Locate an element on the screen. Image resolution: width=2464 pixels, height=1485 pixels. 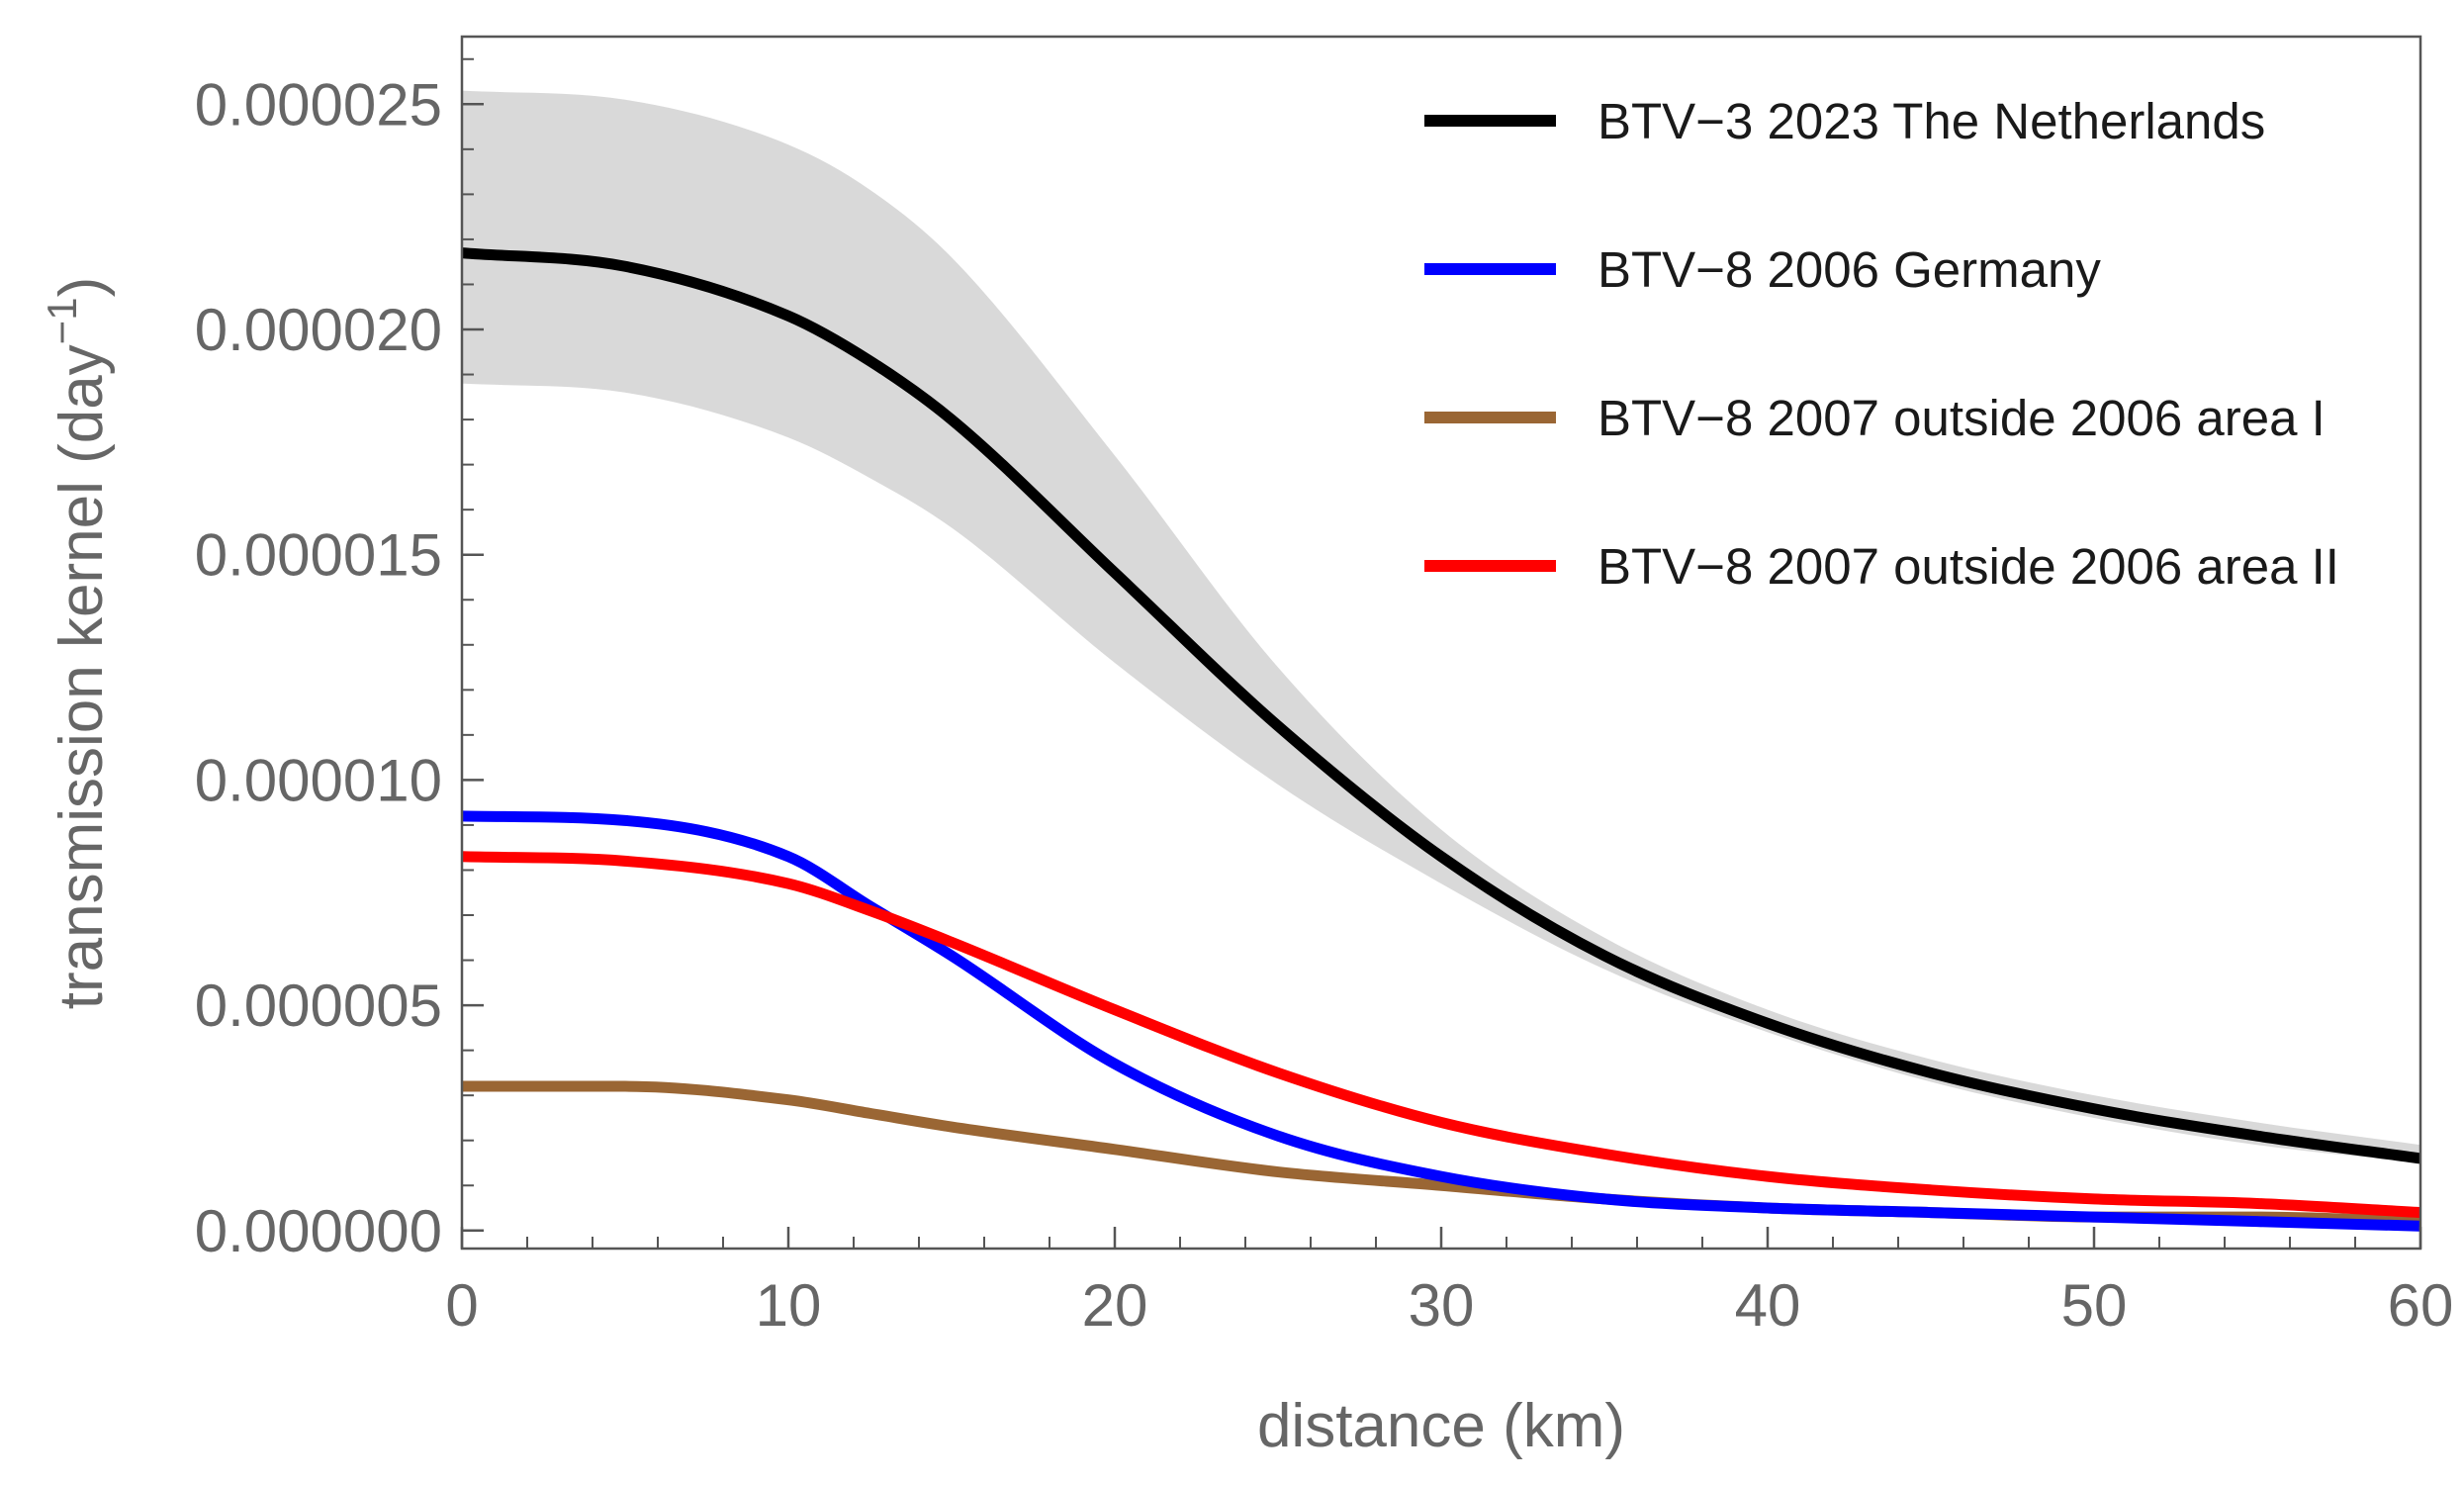
y-tick-label: 0.000015 is located at coordinates (318, 555).